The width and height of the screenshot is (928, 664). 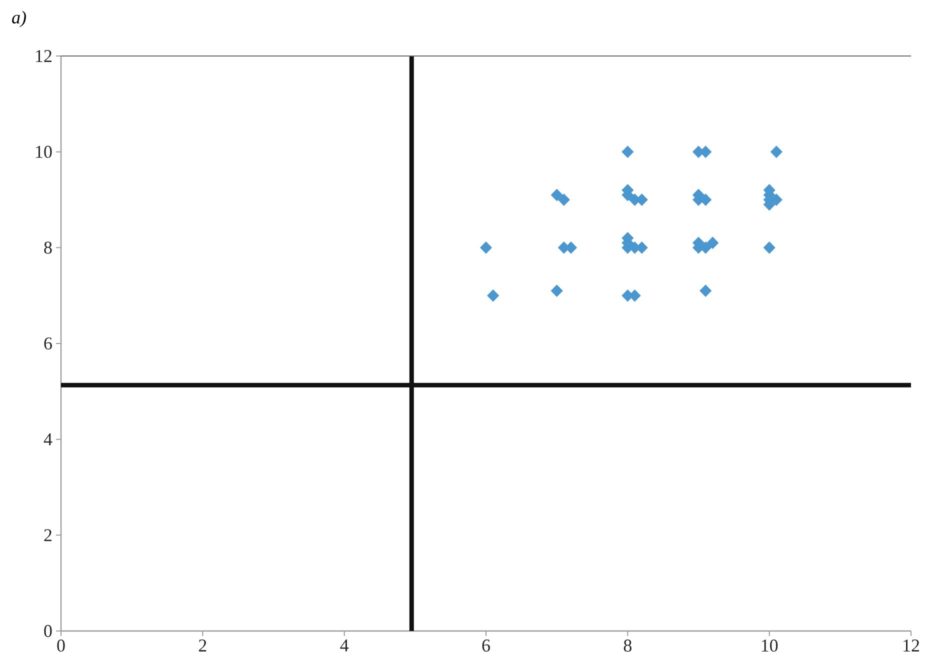 What do you see at coordinates (770, 646) in the screenshot?
I see `x-tick-label: 10` at bounding box center [770, 646].